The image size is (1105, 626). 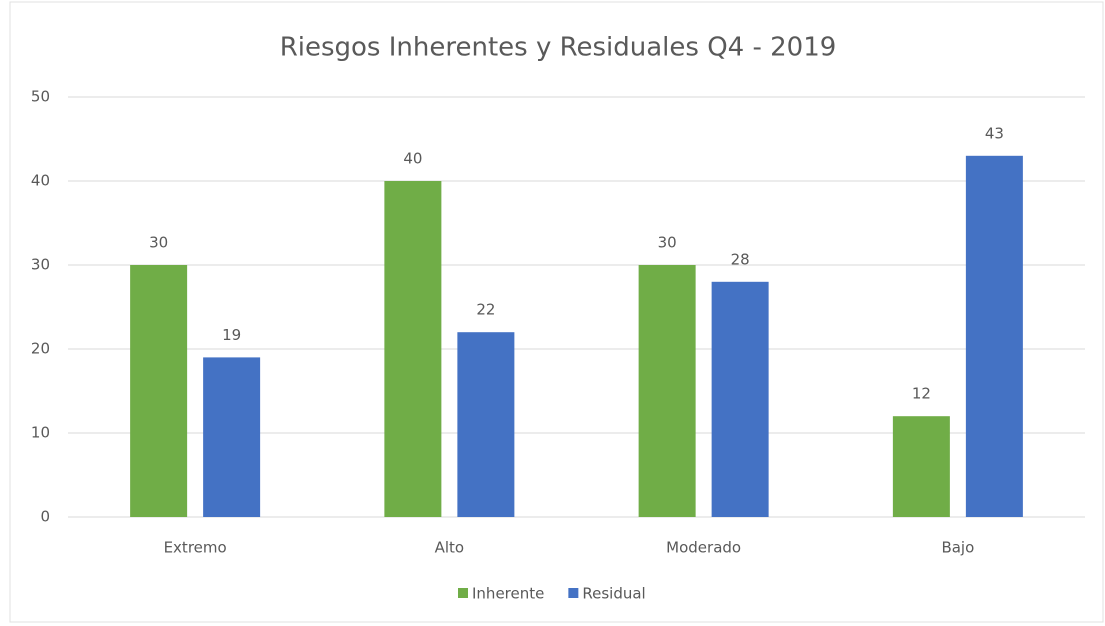 What do you see at coordinates (40, 433) in the screenshot?
I see `y-tick-label: 10` at bounding box center [40, 433].